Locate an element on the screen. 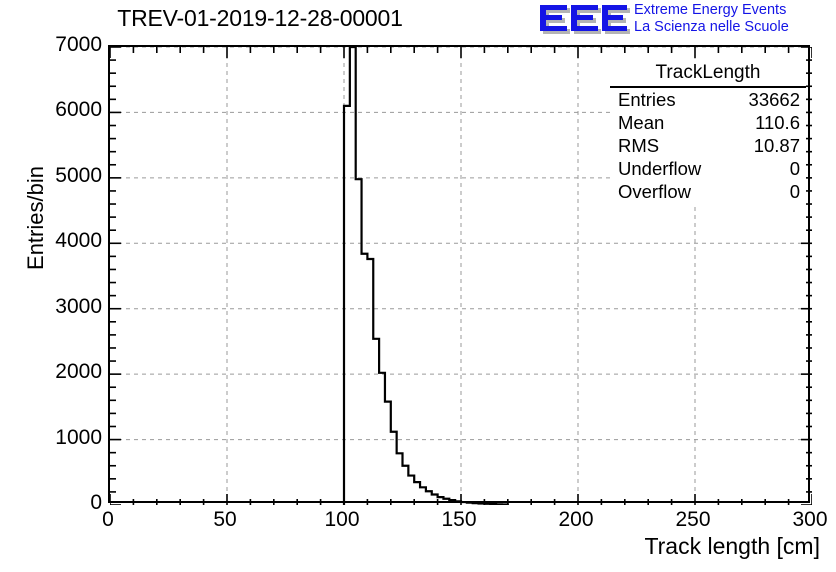  eee-logo-line1: Extreme Energy Events is located at coordinates (710, 10).